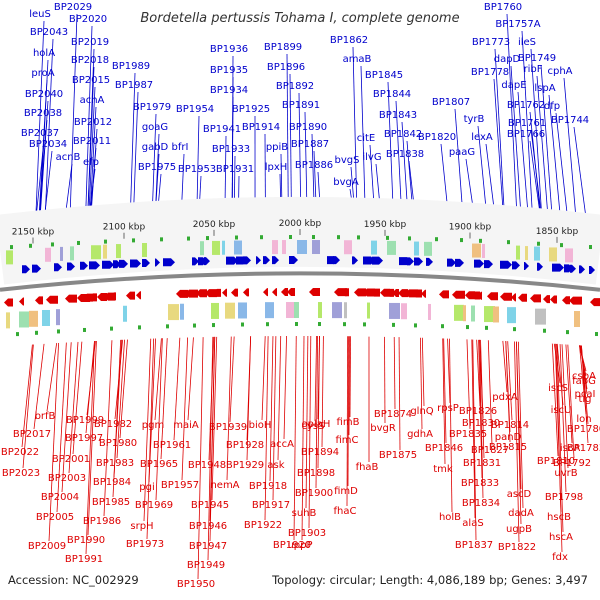 The height and width of the screenshot is (600, 600). Describe the element at coordinates (145, 544) in the screenshot. I see `gene-label-bp1973: BP1973` at that location.